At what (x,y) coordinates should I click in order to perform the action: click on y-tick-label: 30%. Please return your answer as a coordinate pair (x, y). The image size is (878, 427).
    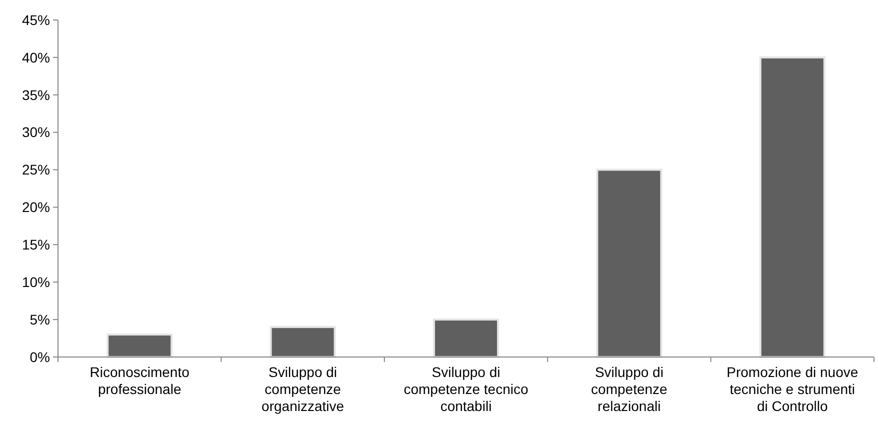
    Looking at the image, I should click on (36, 132).